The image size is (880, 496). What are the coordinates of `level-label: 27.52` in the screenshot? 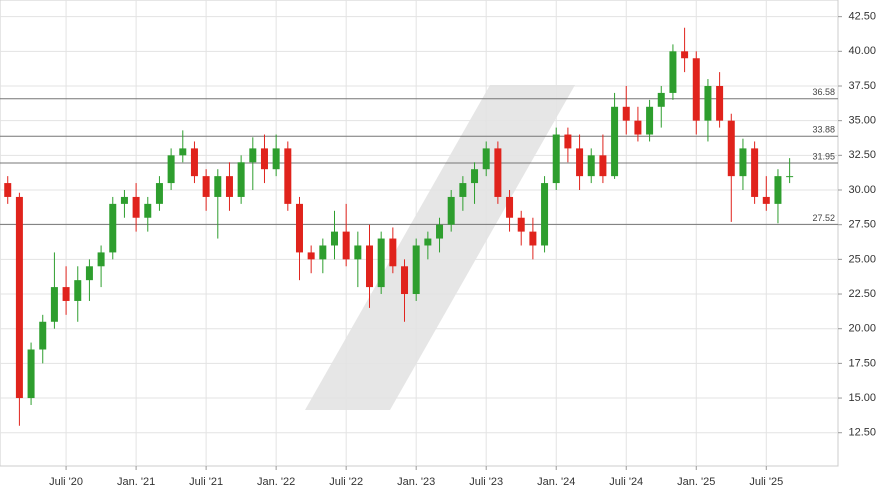 It's located at (823, 218).